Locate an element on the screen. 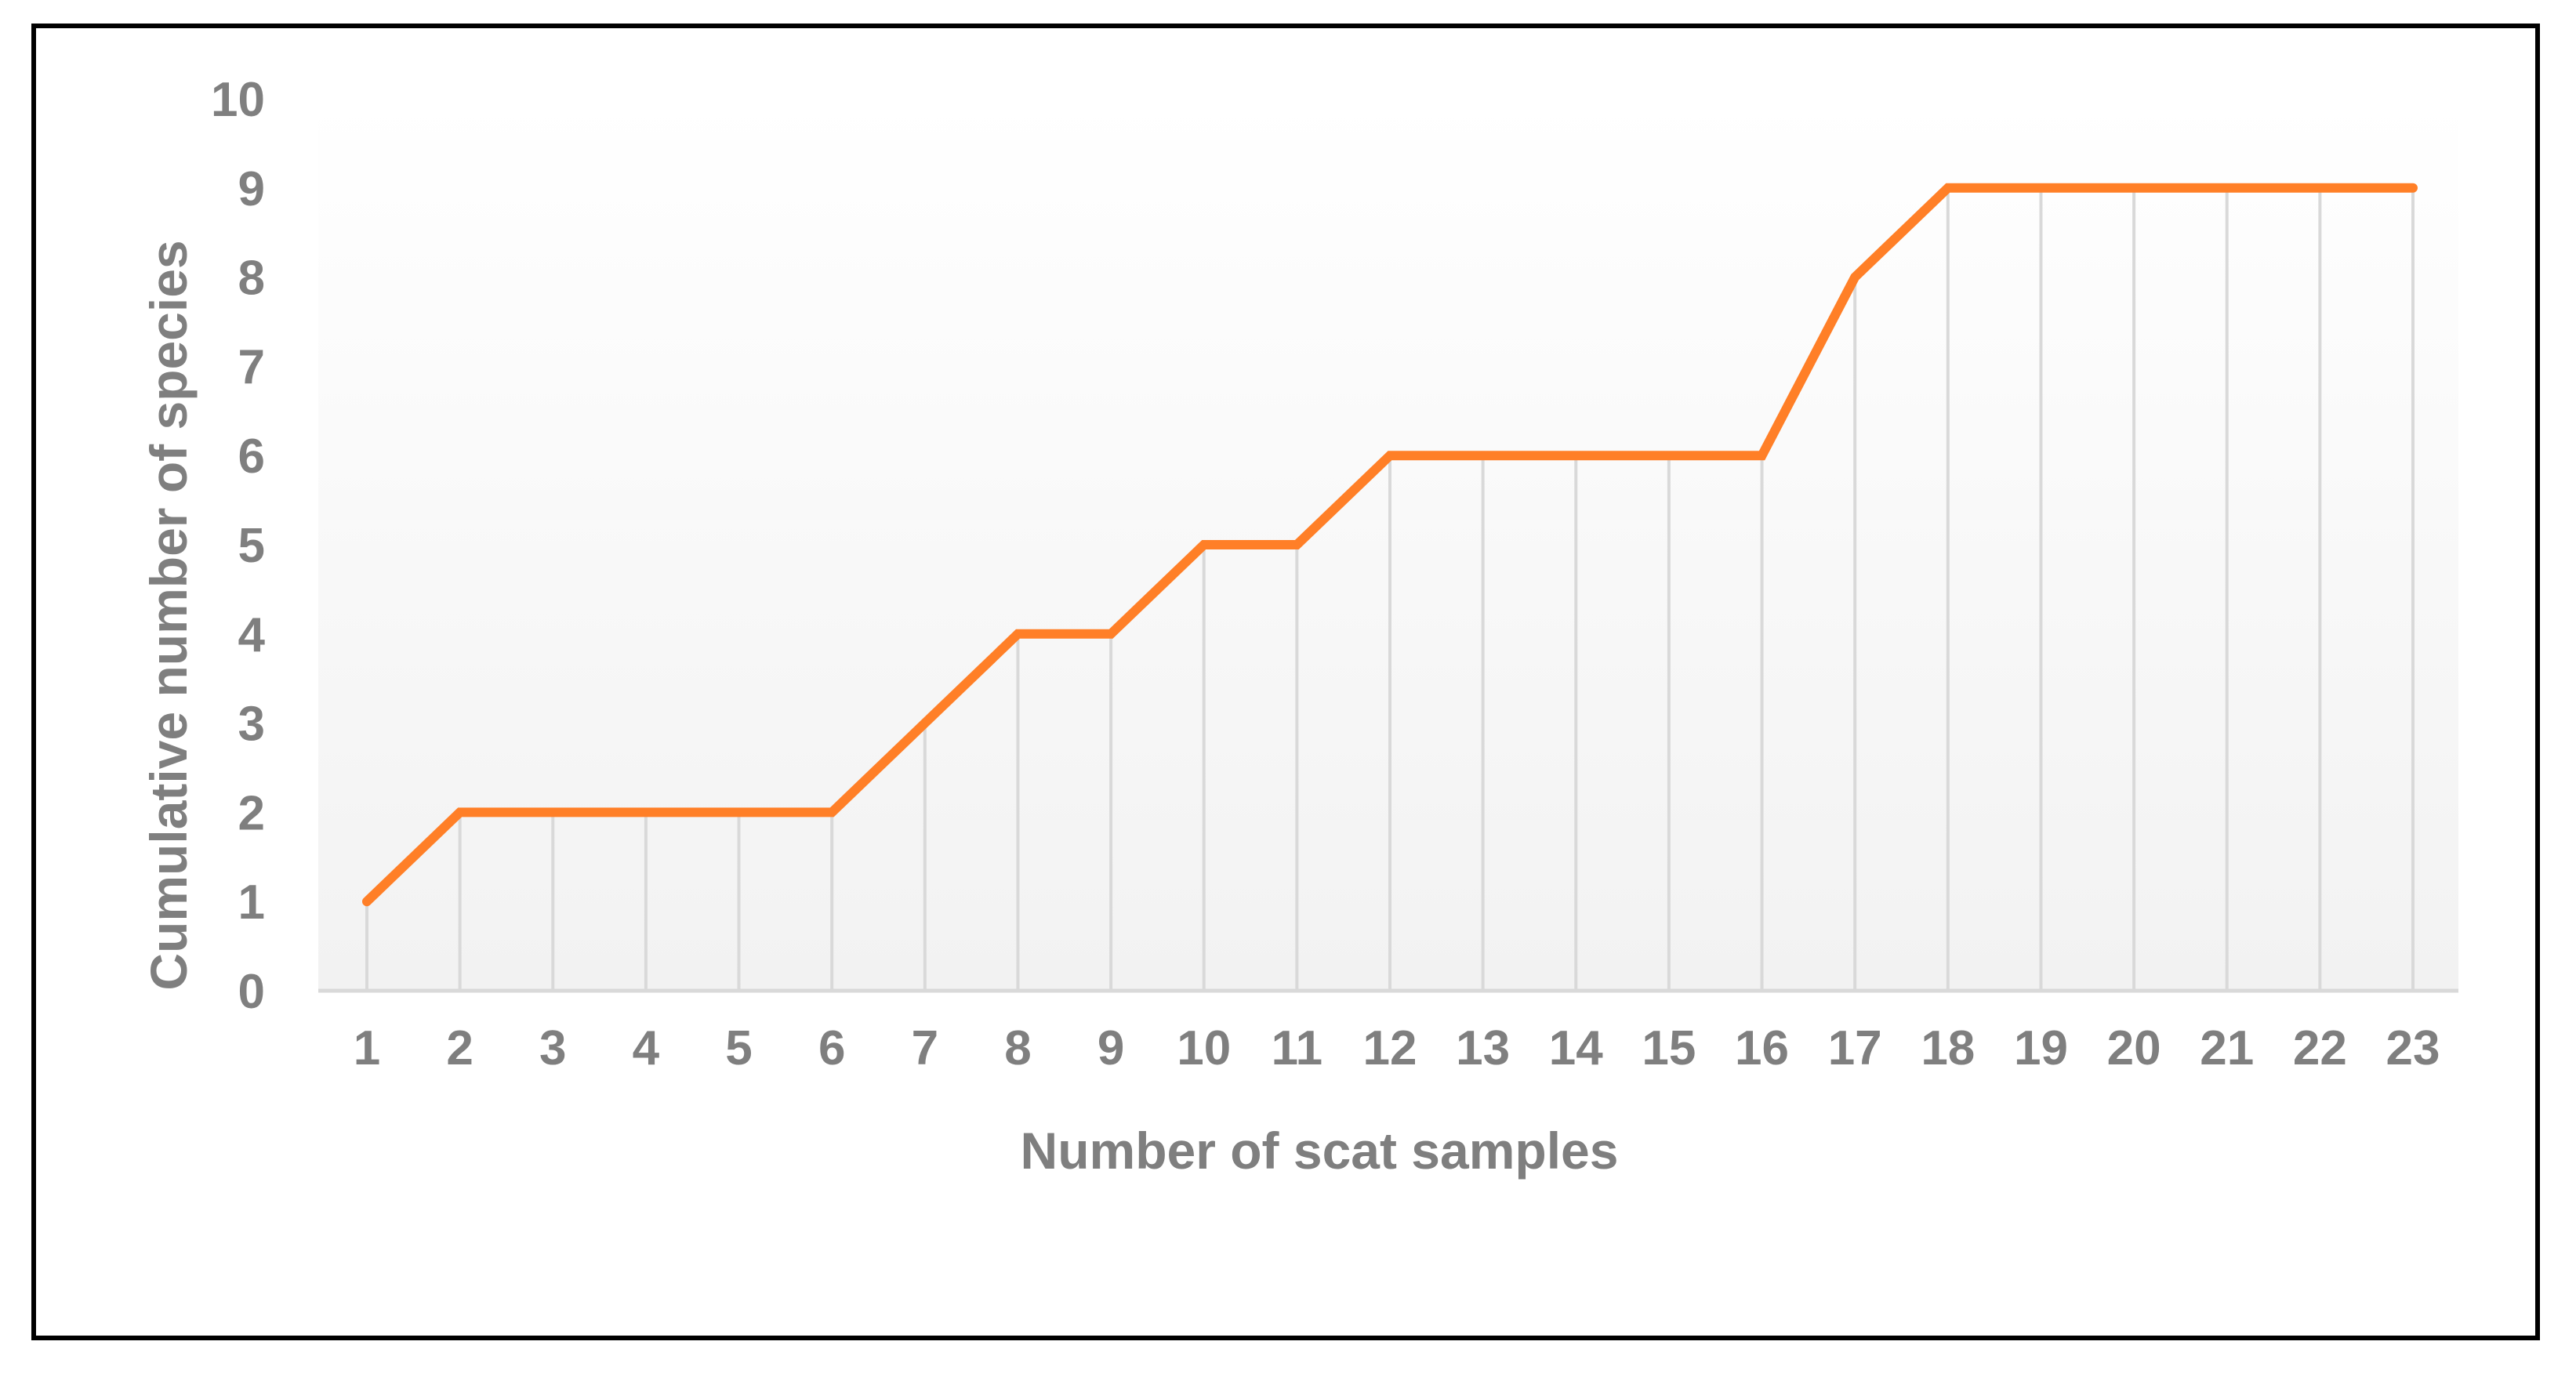 The image size is (2576, 1374). x-tick-label: 5 is located at coordinates (739, 1048).